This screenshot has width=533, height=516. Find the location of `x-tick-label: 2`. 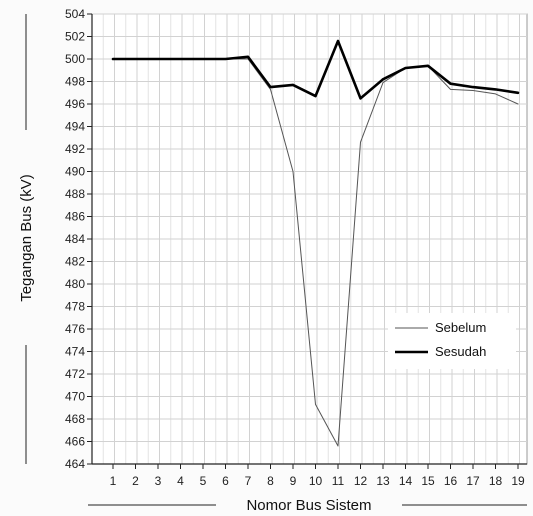

x-tick-label: 2 is located at coordinates (135, 481).